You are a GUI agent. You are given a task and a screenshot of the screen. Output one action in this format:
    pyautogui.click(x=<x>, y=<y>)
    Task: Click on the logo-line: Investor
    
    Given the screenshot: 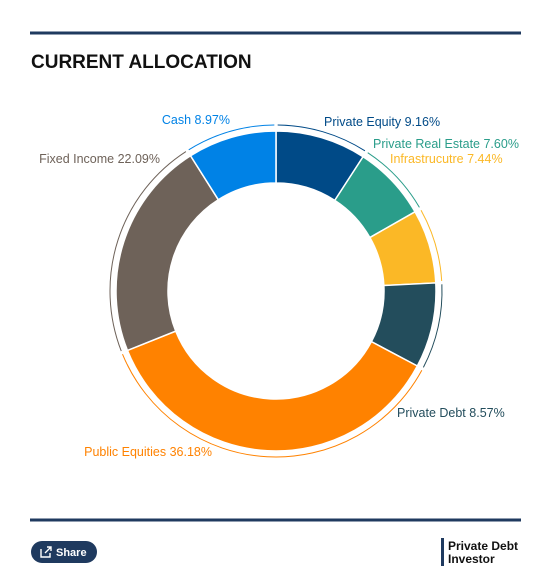 What is the action you would take?
    pyautogui.click(x=471, y=559)
    